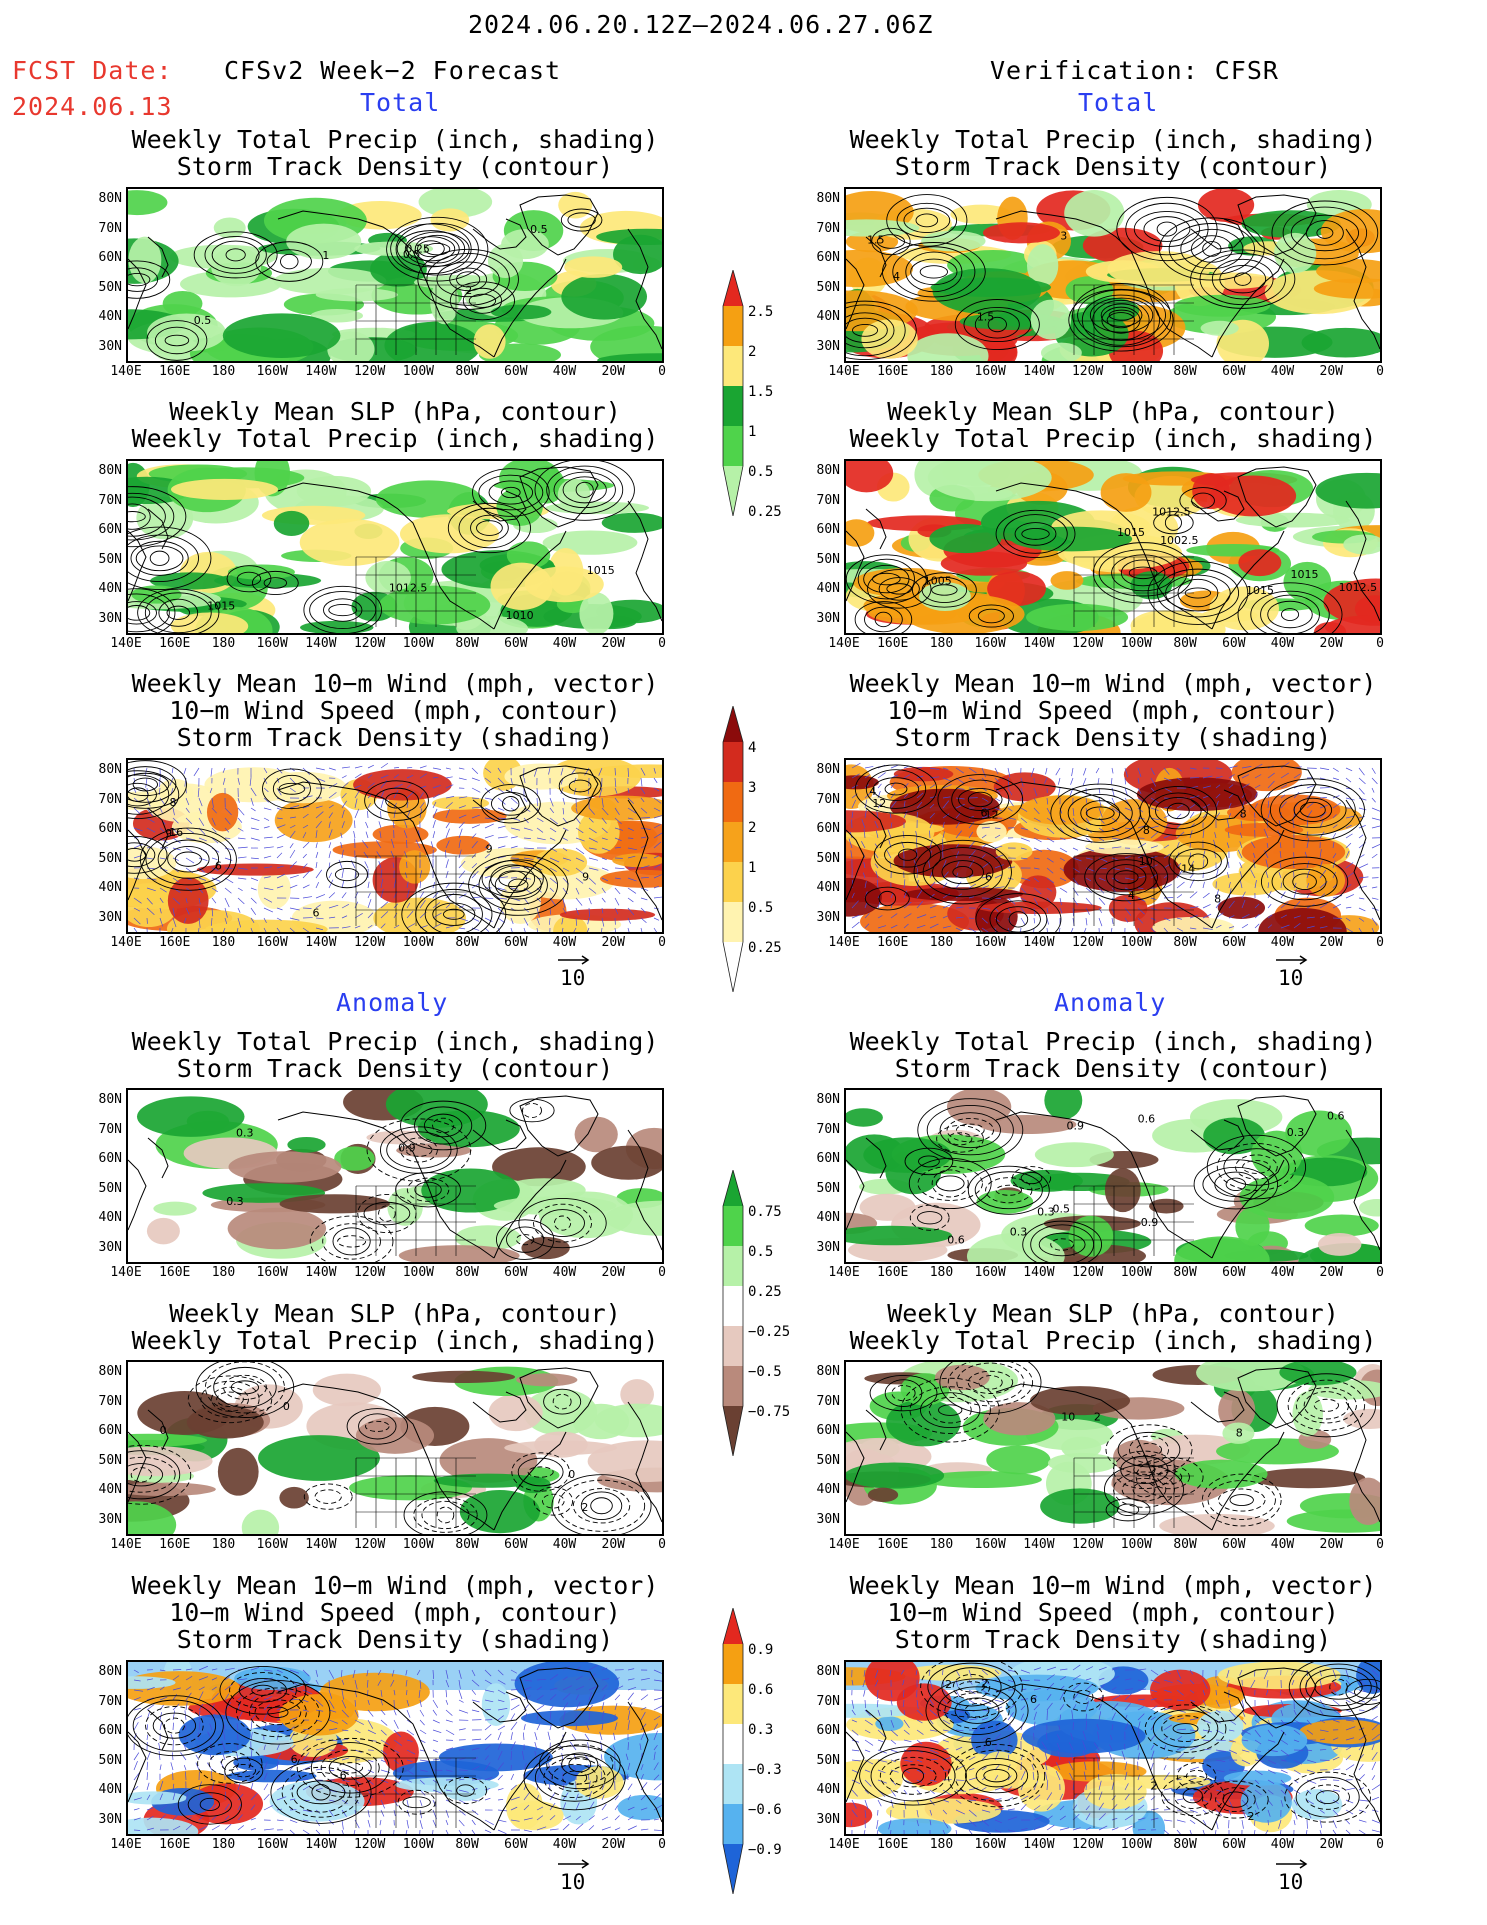  What do you see at coordinates (395, 547) in the screenshot?
I see `f2-plot: 1015 1010 1012.5 1015` at bounding box center [395, 547].